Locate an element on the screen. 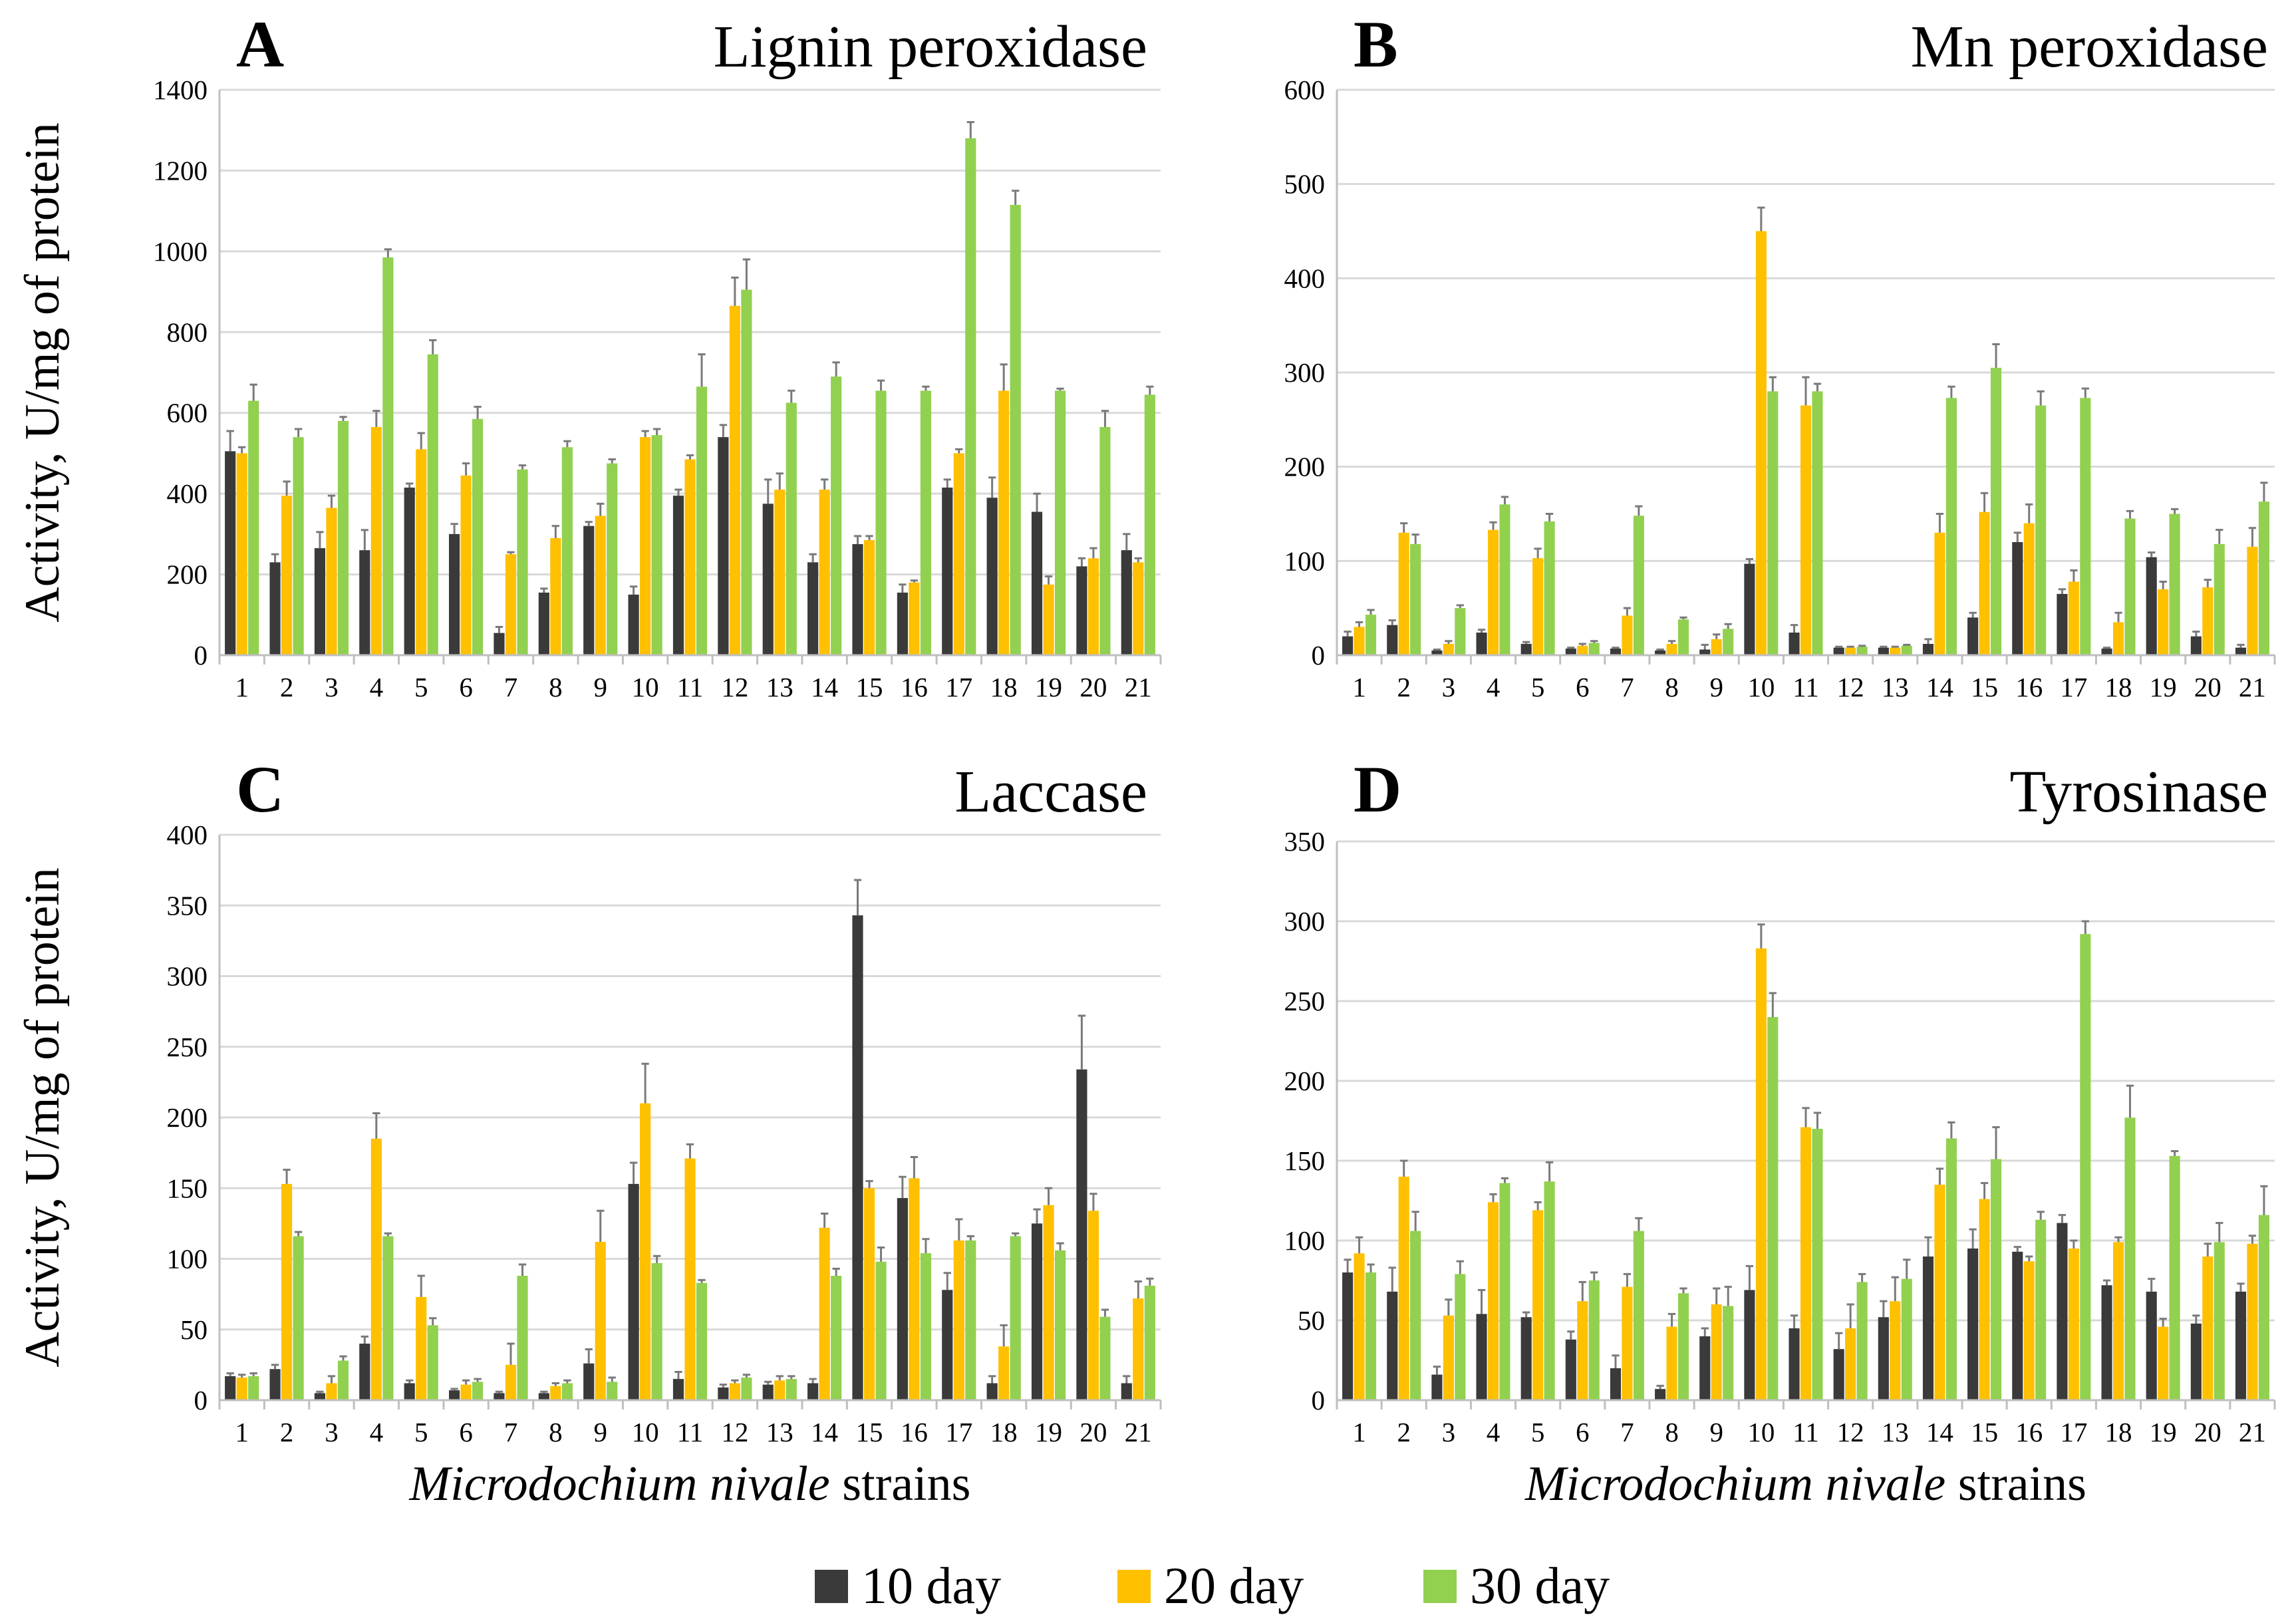  x-tick-label: 7 is located at coordinates (511, 687).